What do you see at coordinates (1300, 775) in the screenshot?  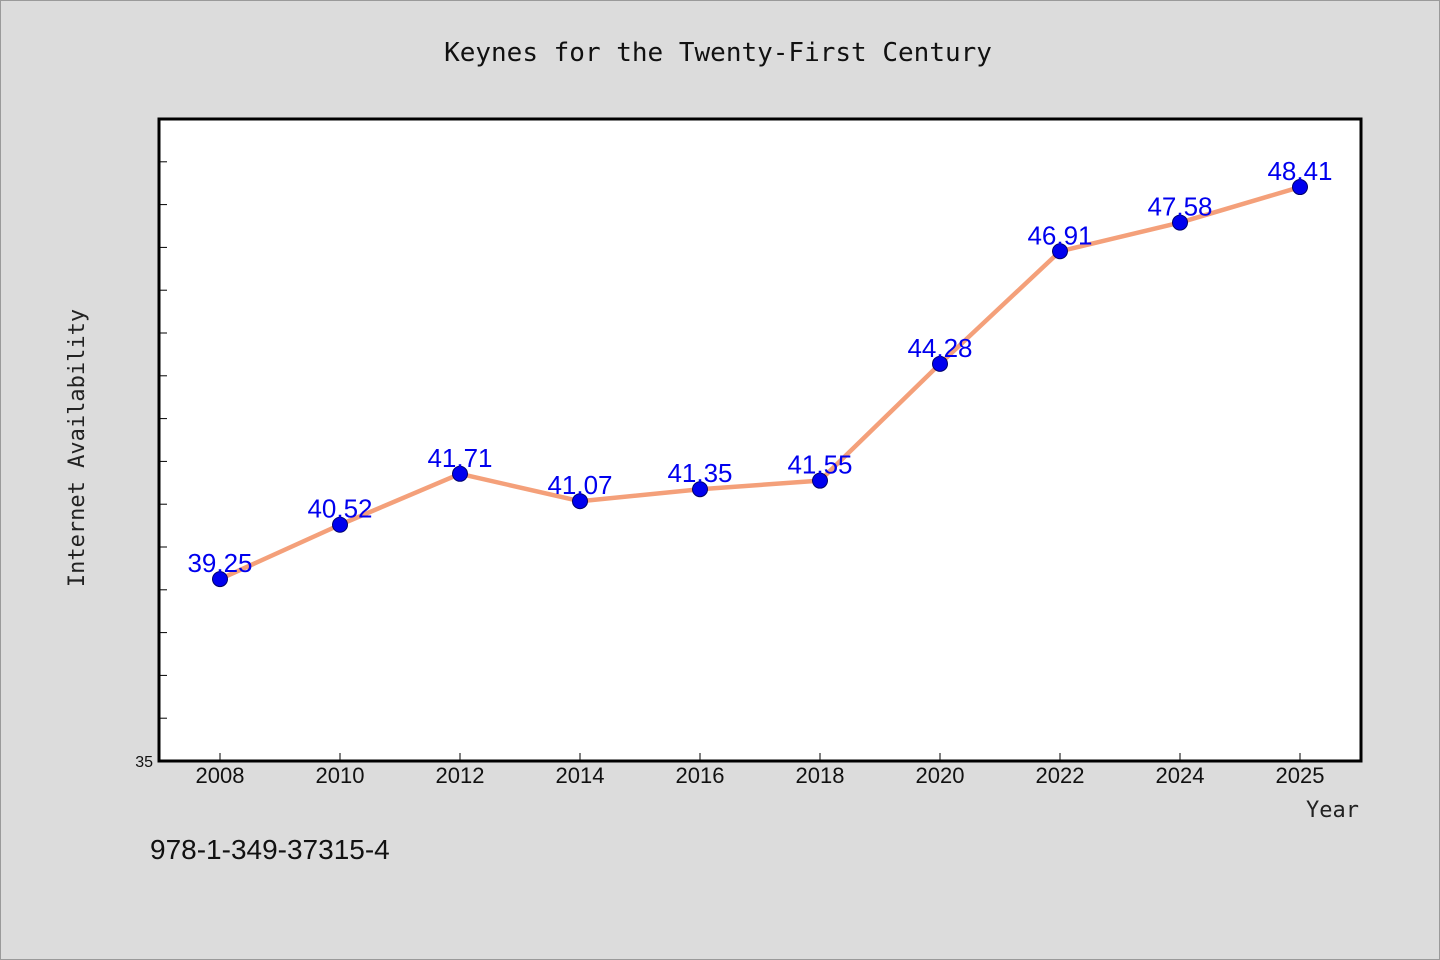 I see `x-tick-label: 2025` at bounding box center [1300, 775].